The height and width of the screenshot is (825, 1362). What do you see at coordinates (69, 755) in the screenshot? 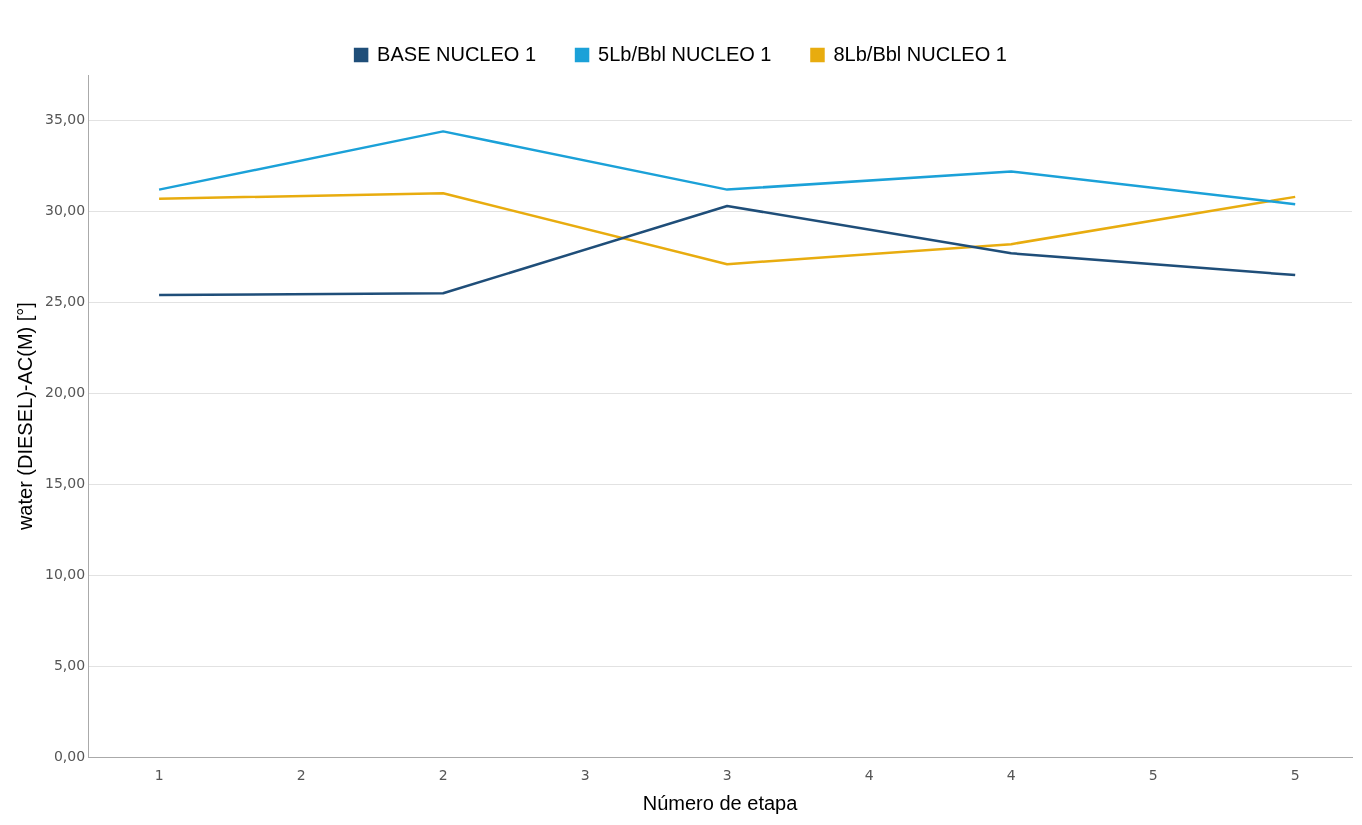
I see `y-tick-label: 0,00` at bounding box center [69, 755].